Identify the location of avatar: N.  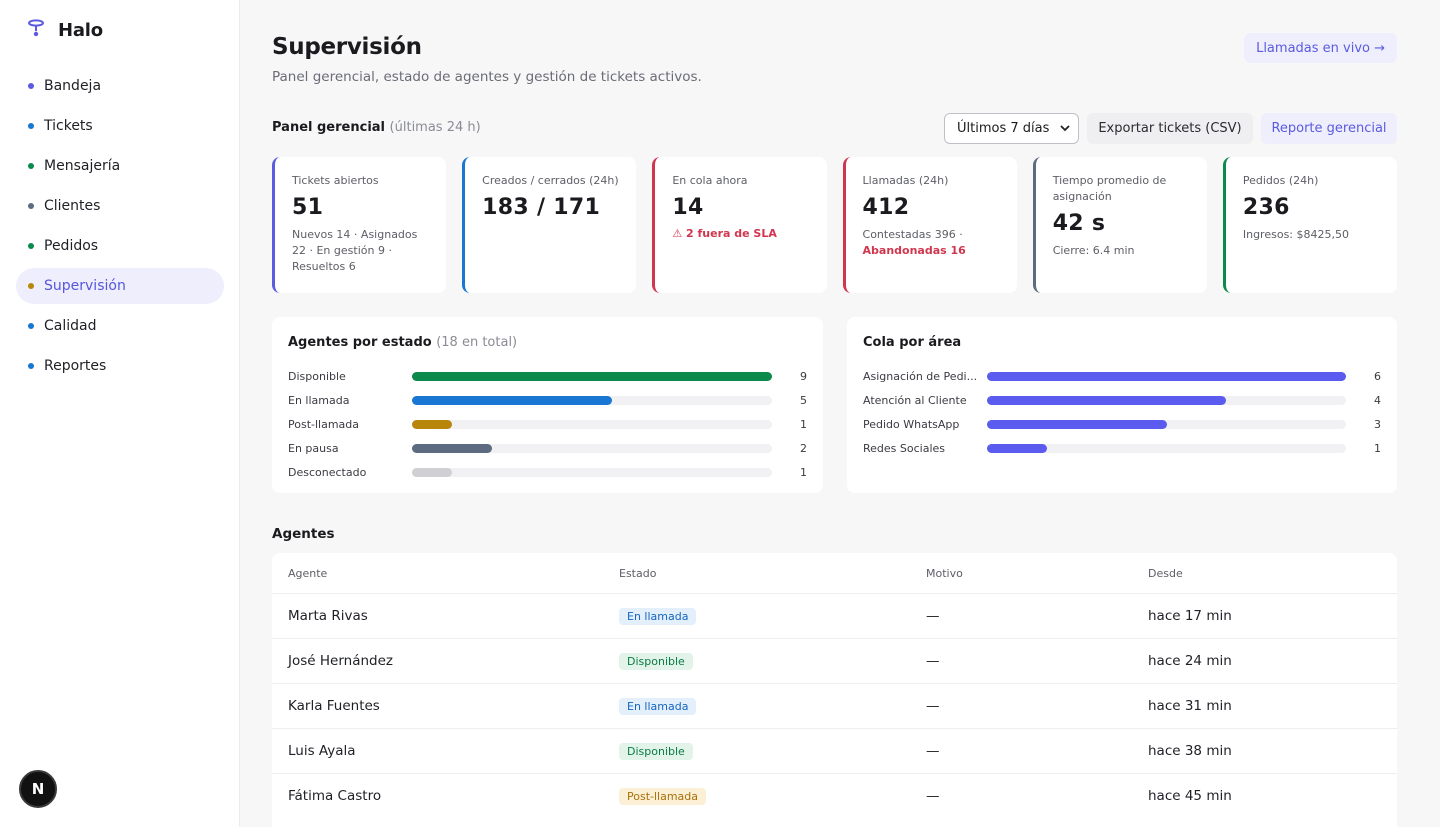
(38, 789).